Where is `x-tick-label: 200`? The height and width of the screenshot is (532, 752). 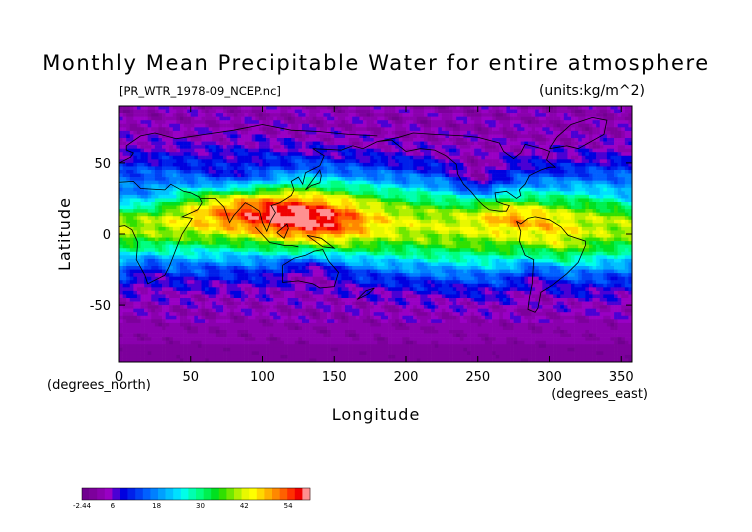
x-tick-label: 200 is located at coordinates (406, 377).